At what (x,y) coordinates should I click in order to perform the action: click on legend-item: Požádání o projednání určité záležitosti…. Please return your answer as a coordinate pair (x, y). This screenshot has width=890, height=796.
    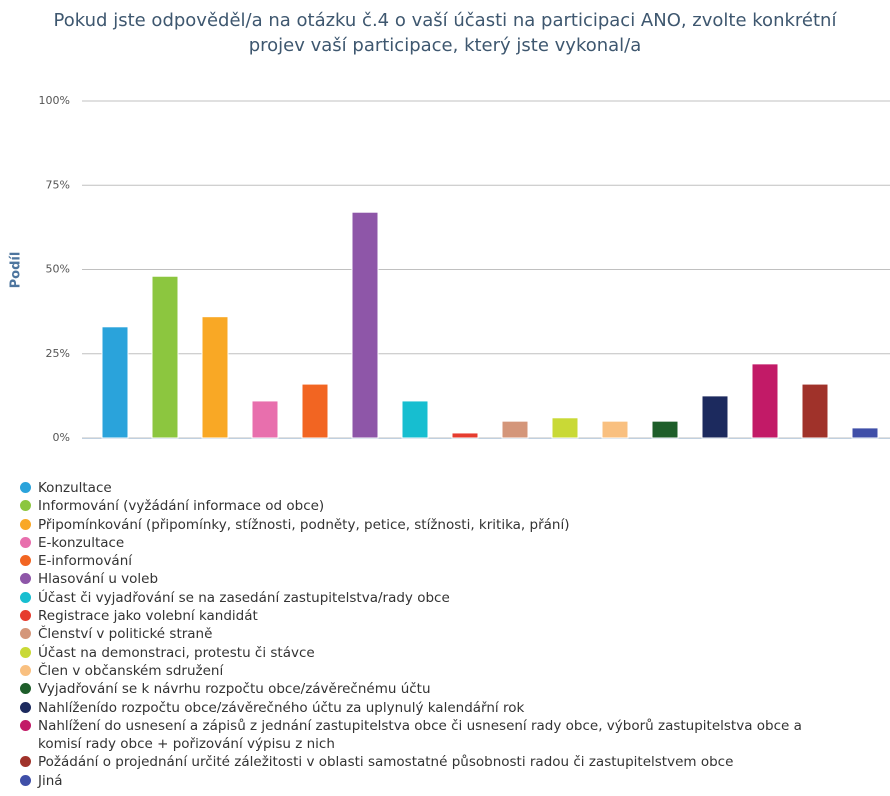
    Looking at the image, I should click on (413, 762).